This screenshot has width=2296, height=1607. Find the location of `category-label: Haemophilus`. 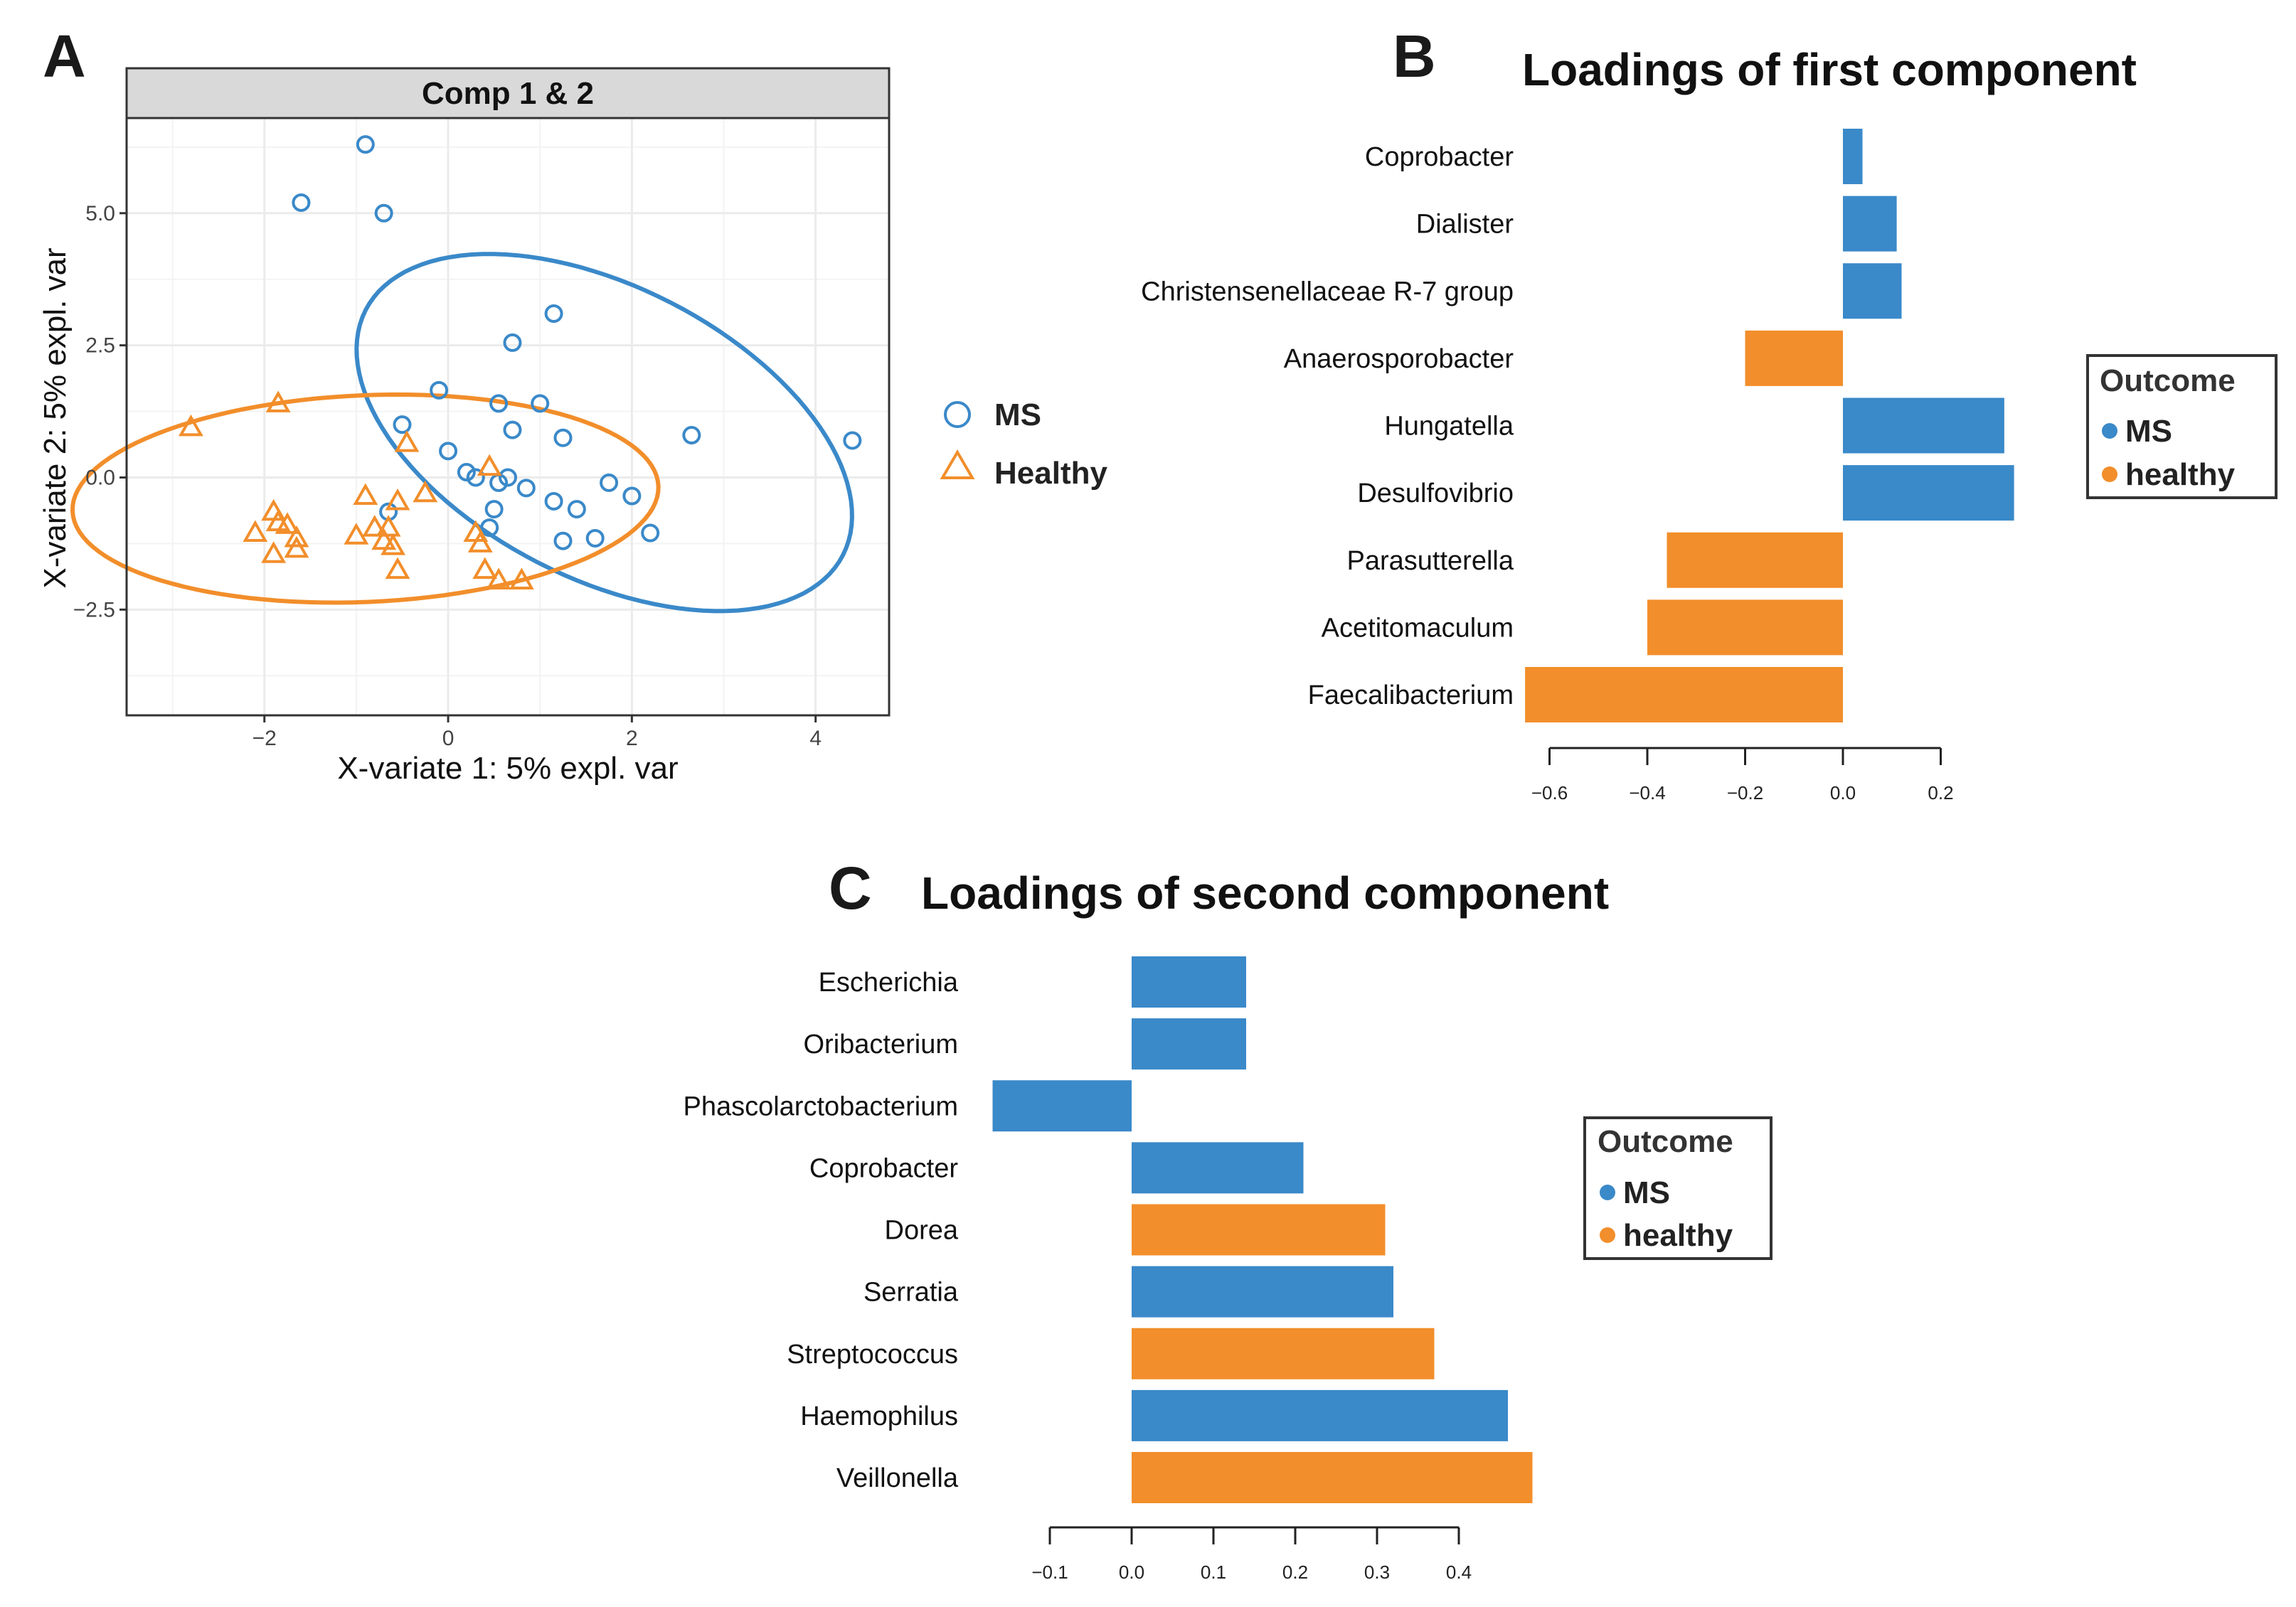

category-label: Haemophilus is located at coordinates (879, 1417).